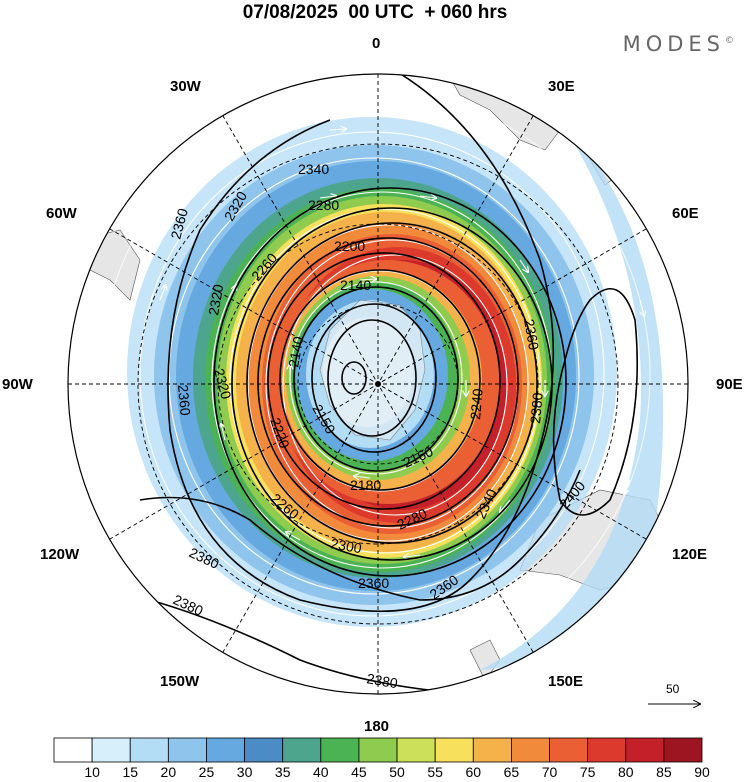 The height and width of the screenshot is (782, 750). What do you see at coordinates (673, 689) in the screenshot?
I see `reference-vector-label: 50` at bounding box center [673, 689].